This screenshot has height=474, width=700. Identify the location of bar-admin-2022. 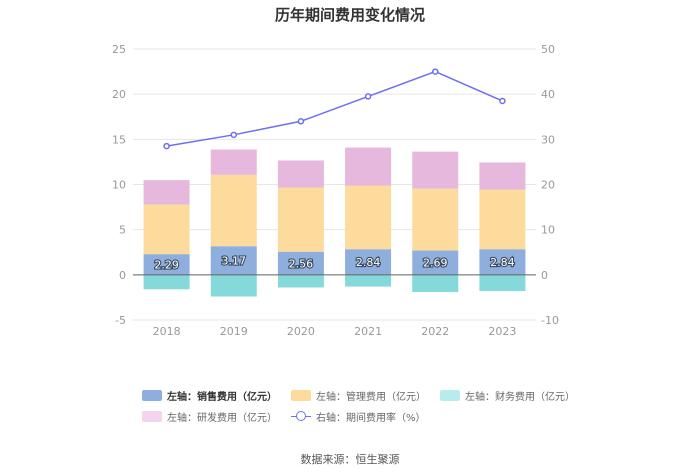
(435, 219).